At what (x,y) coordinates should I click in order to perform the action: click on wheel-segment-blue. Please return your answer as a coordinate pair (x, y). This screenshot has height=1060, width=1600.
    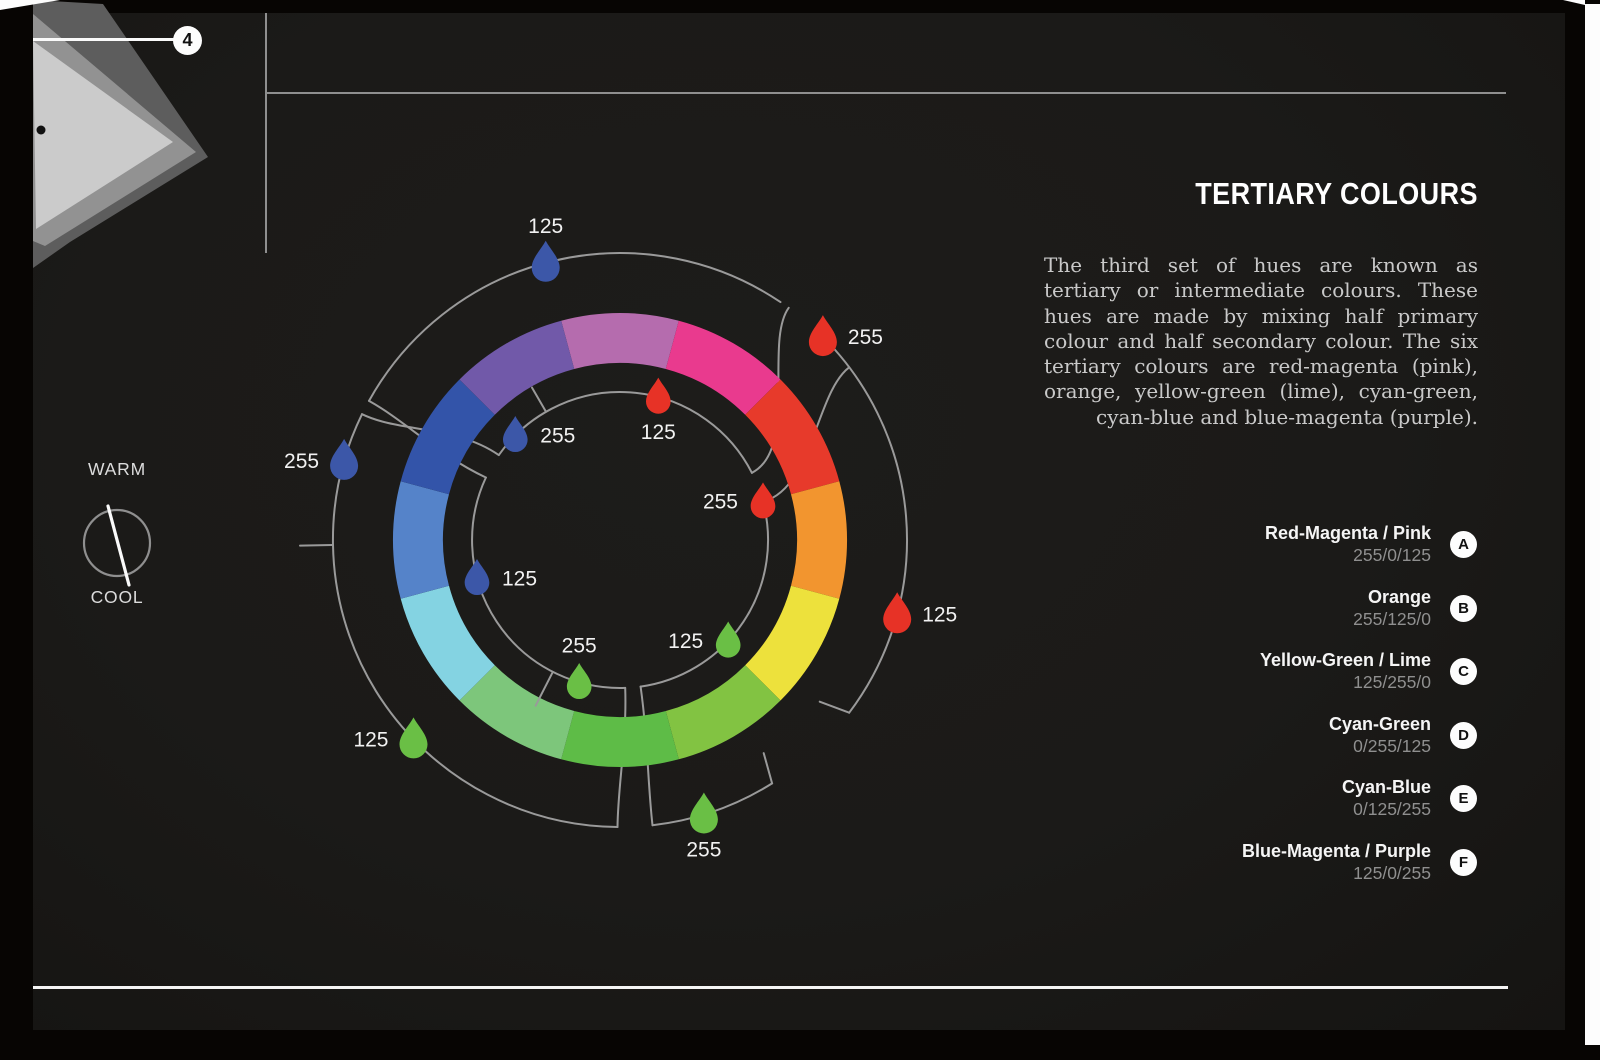
    Looking at the image, I should click on (447, 437).